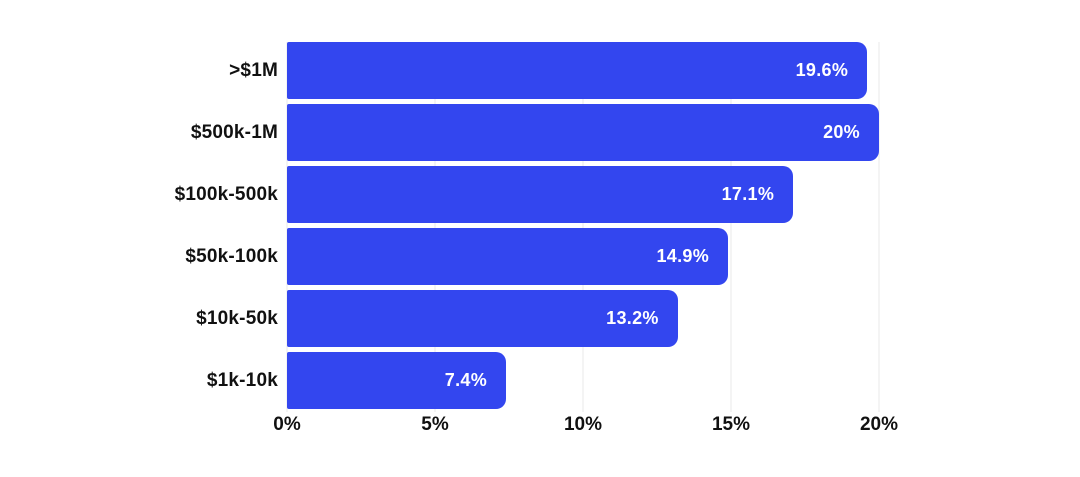 This screenshot has width=1080, height=477. Describe the element at coordinates (231, 256) in the screenshot. I see `category-label: $50k-100k` at that location.